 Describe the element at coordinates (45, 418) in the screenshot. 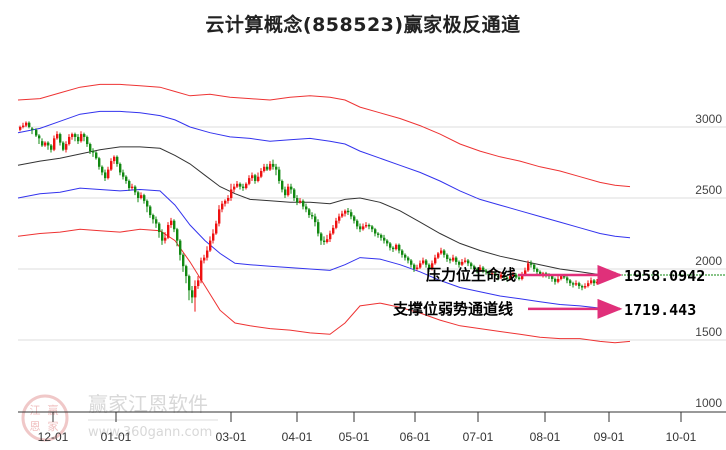

I see `watermark-seal-icon` at that location.